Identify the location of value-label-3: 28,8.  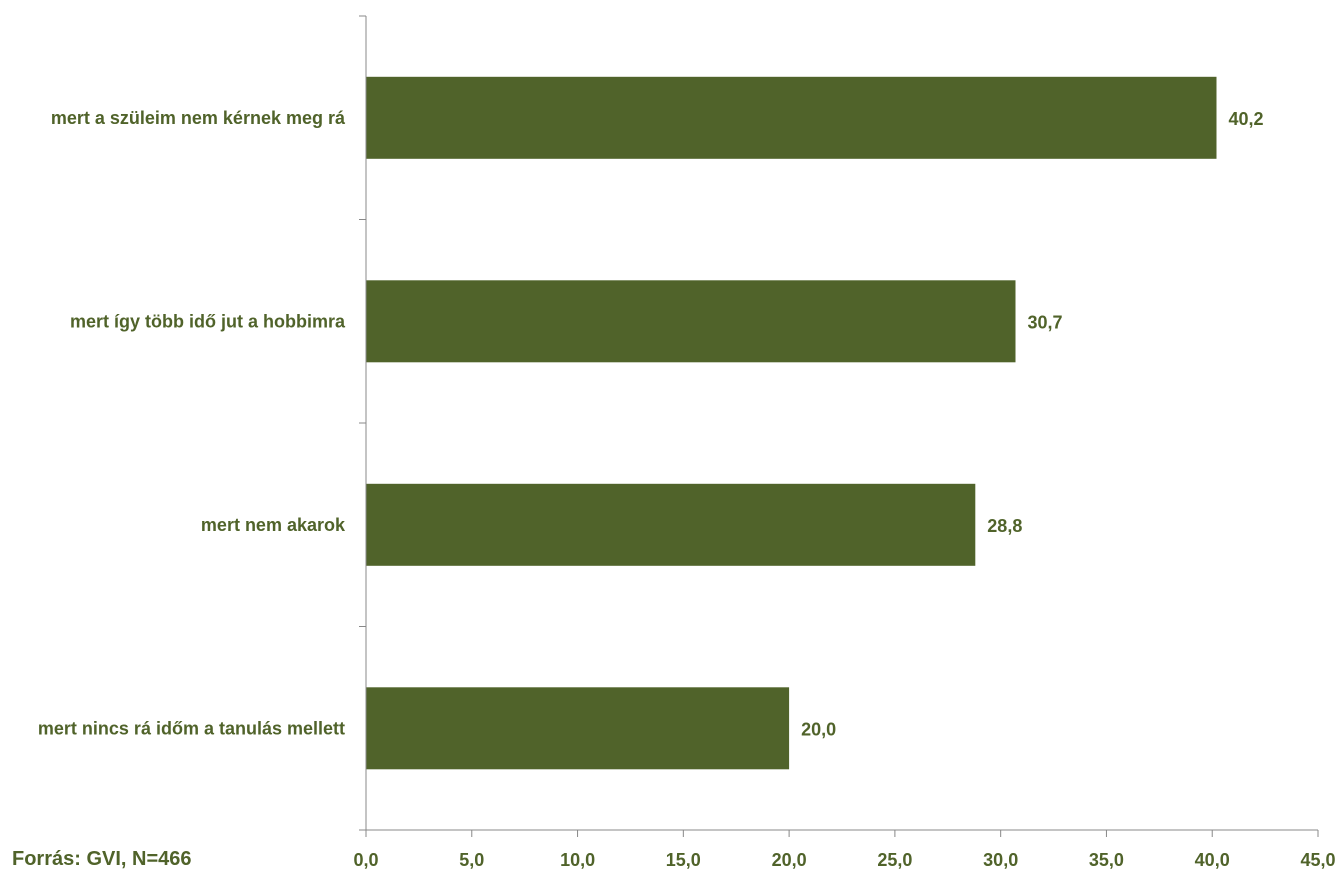
(1004, 526).